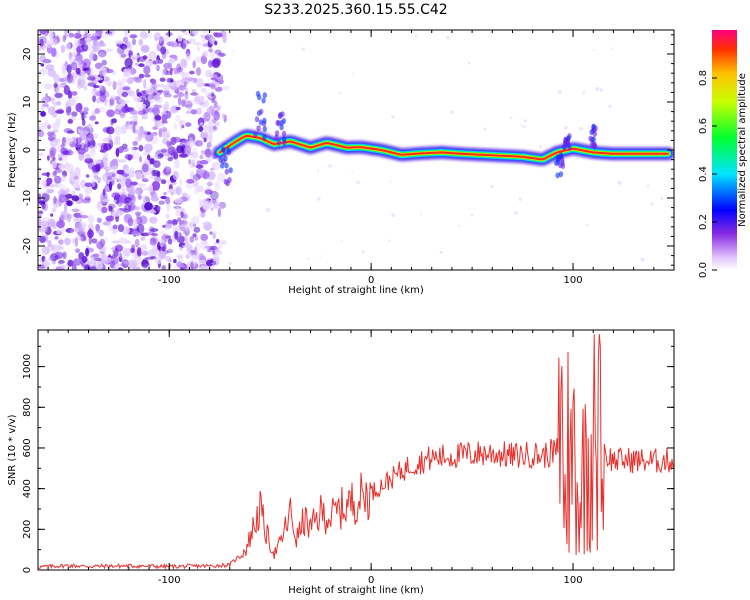  What do you see at coordinates (443, 138) in the screenshot?
I see `spectrogram-ridge` at bounding box center [443, 138].